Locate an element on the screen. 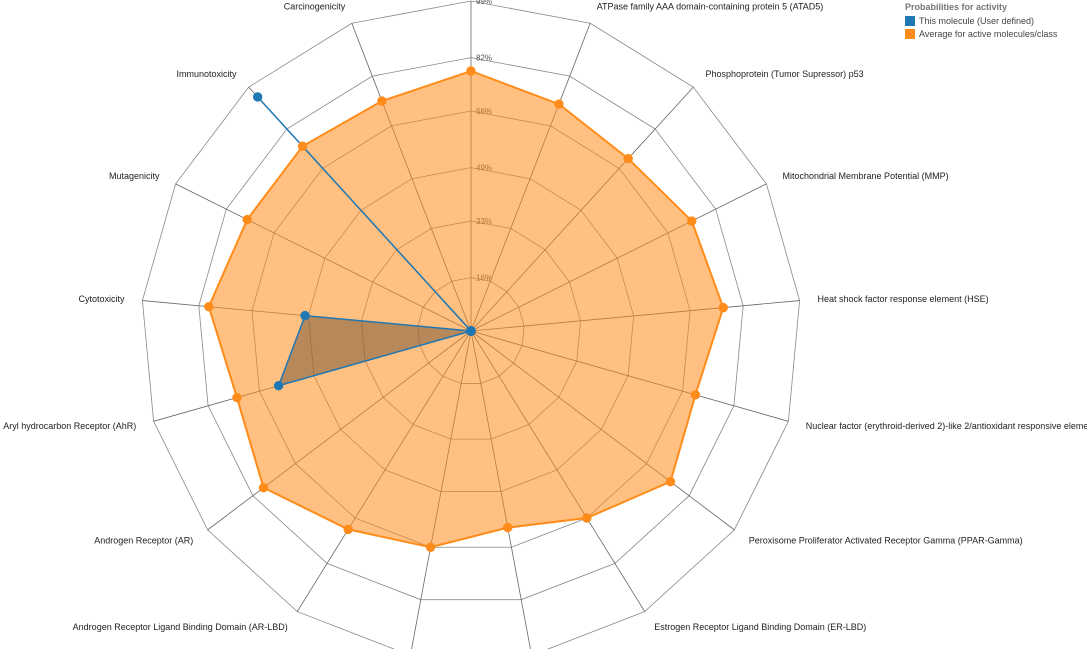  legend-item-molecule: This molecule (User defined) is located at coordinates (981, 21).